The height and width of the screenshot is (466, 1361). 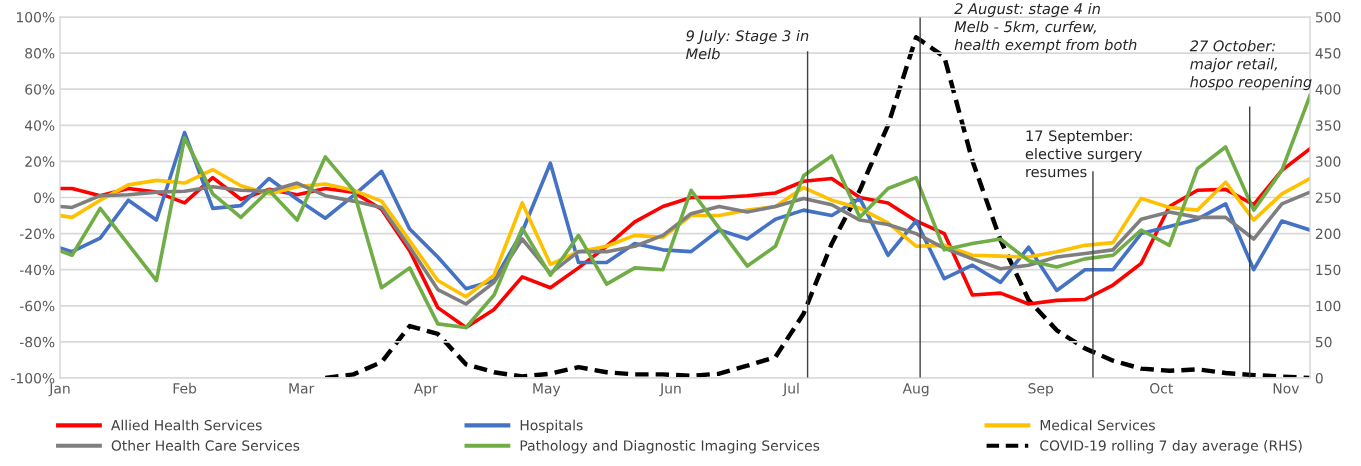 I want to click on x-tick-label: Feb, so click(x=185, y=388).